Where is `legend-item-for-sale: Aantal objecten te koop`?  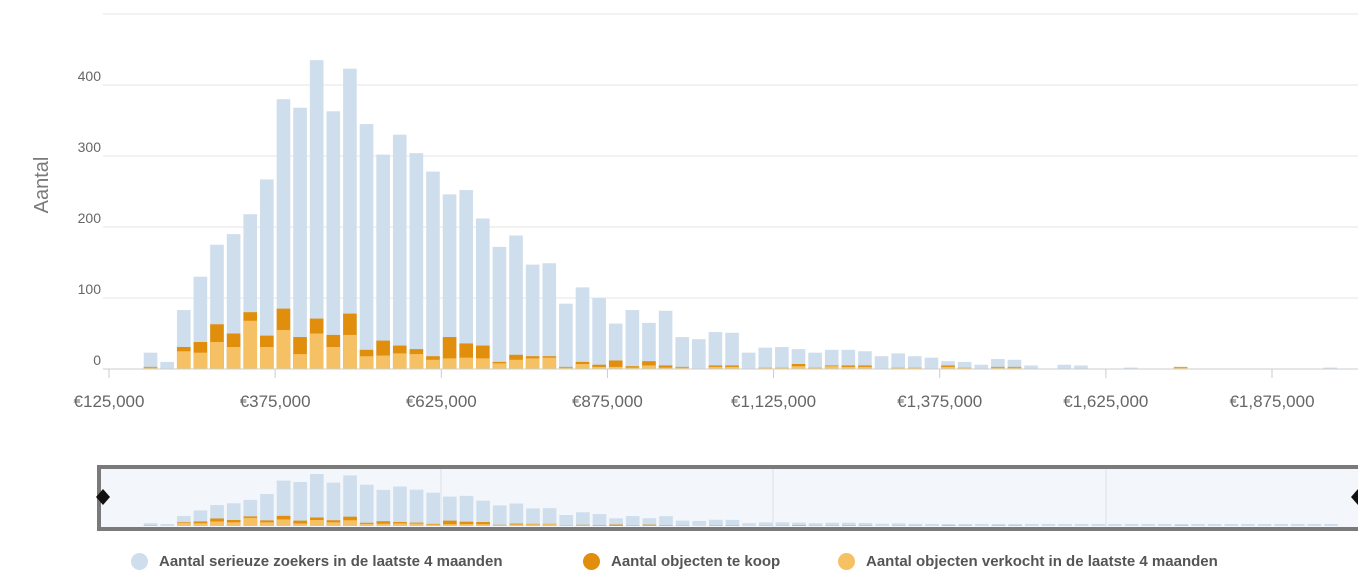 legend-item-for-sale: Aantal objecten te koop is located at coordinates (681, 561).